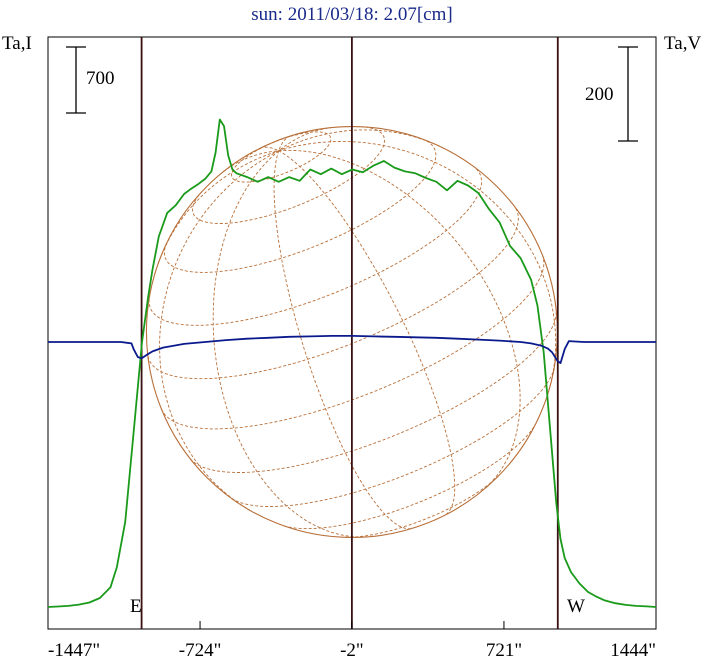 Image resolution: width=708 pixels, height=662 pixels. I want to click on x-tick-label: 721", so click(504, 650).